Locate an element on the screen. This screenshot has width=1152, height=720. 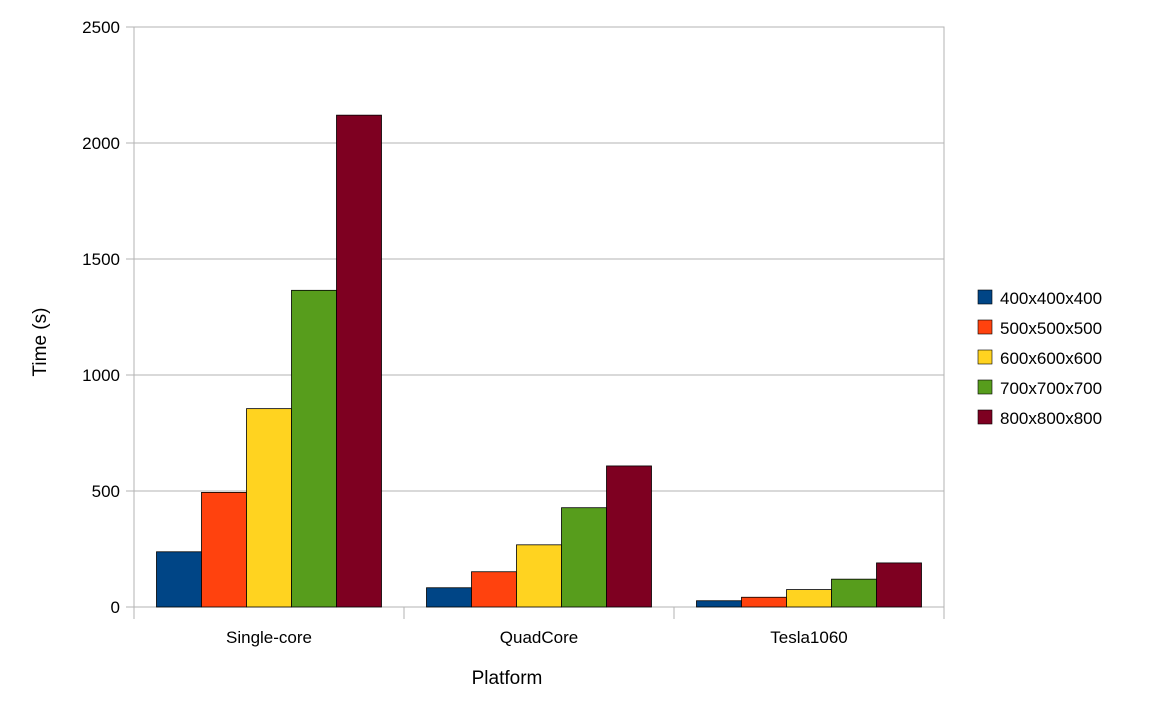
legend-label: 600x600x600 is located at coordinates (1051, 358).